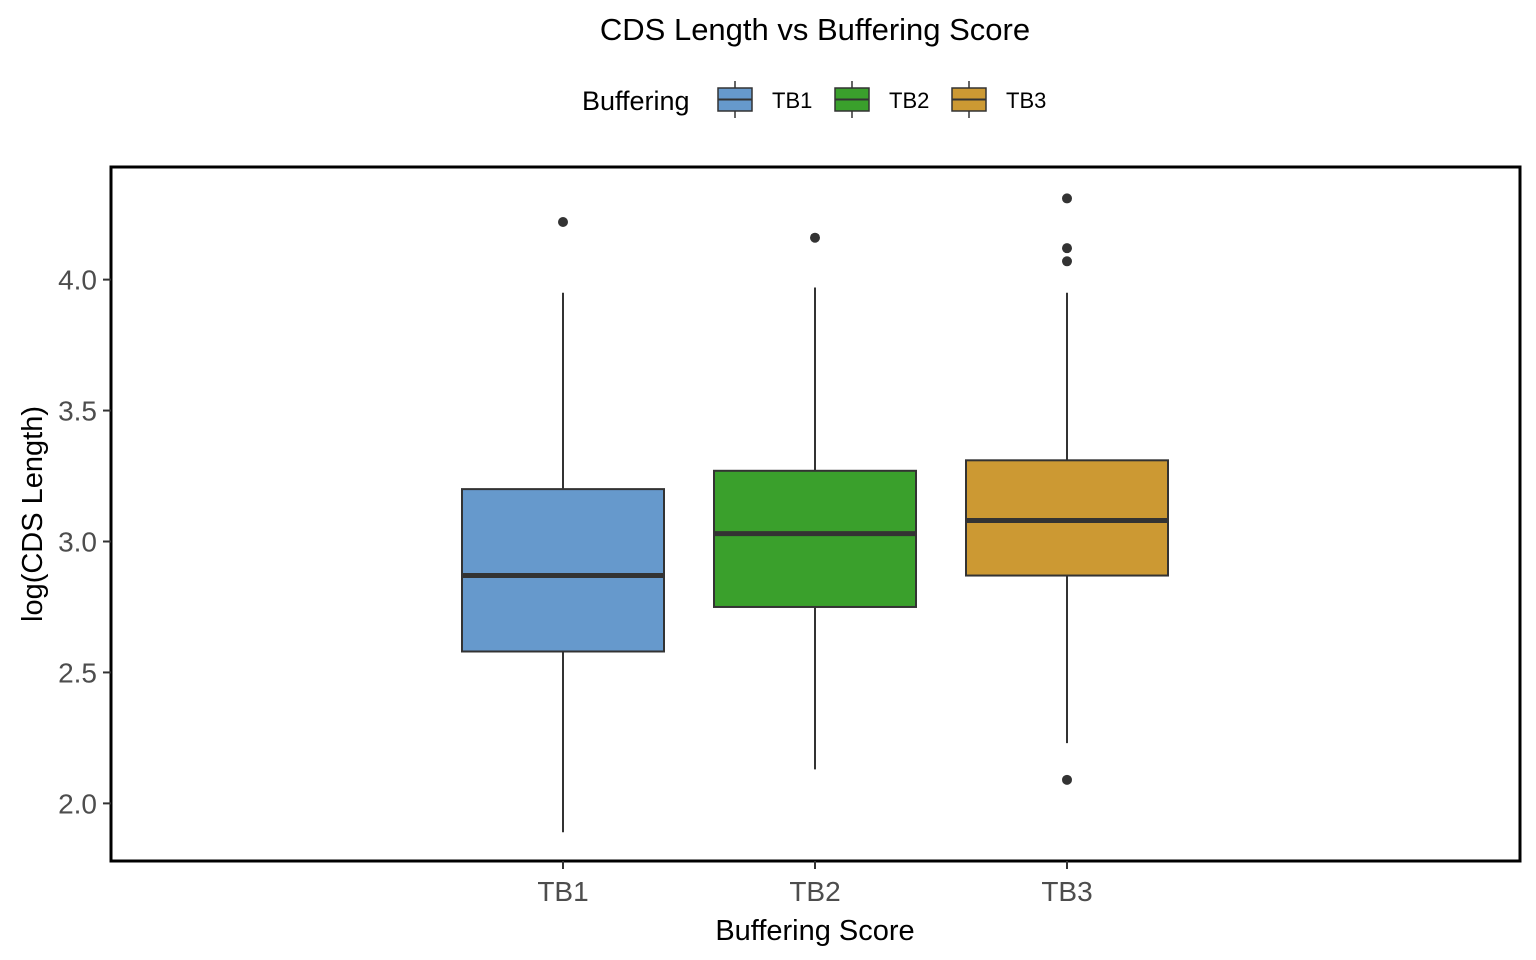 The height and width of the screenshot is (960, 1536). Describe the element at coordinates (814, 99) in the screenshot. I see `legend: Buffering TB1 TB2 TB3` at that location.